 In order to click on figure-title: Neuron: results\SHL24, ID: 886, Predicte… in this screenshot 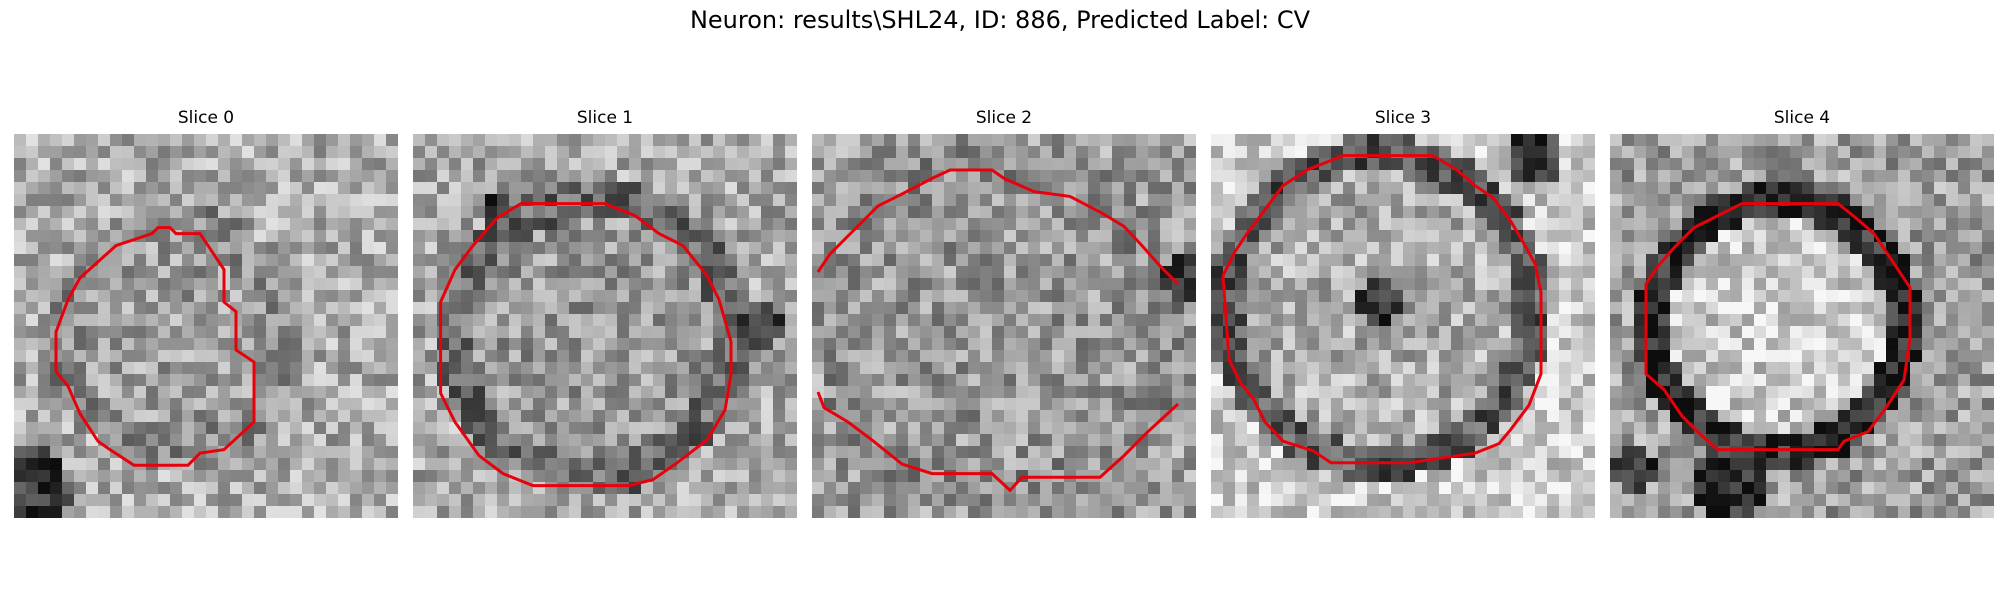, I will do `click(1000, 20)`.